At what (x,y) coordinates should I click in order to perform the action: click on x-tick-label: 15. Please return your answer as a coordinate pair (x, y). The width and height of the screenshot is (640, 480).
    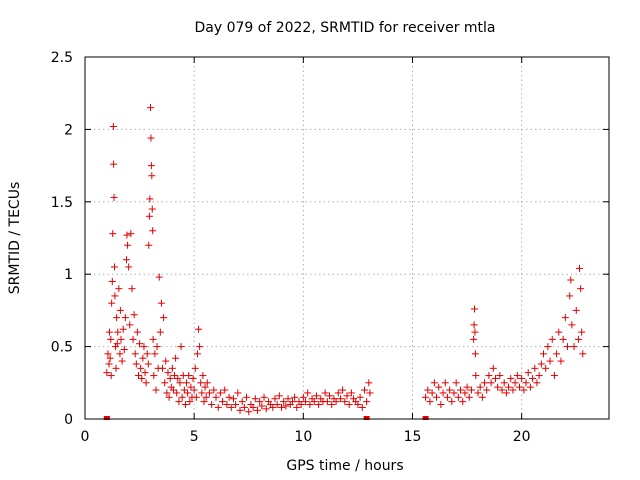
    Looking at the image, I should click on (413, 437).